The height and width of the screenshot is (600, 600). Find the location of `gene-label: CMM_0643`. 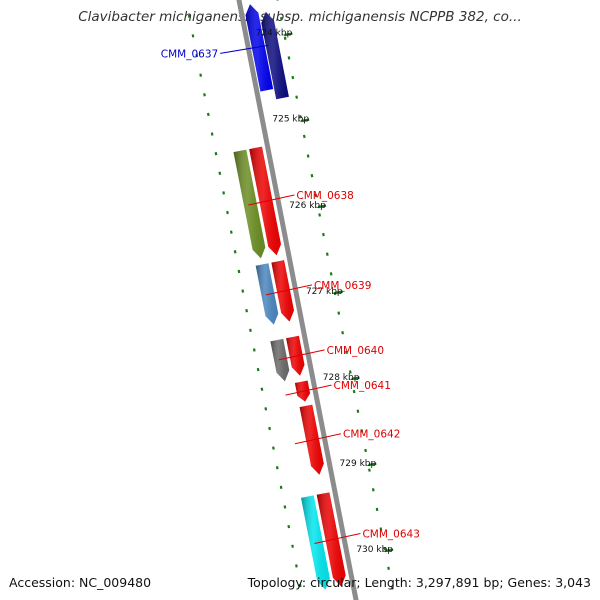

gene-label: CMM_0643 is located at coordinates (390, 534).